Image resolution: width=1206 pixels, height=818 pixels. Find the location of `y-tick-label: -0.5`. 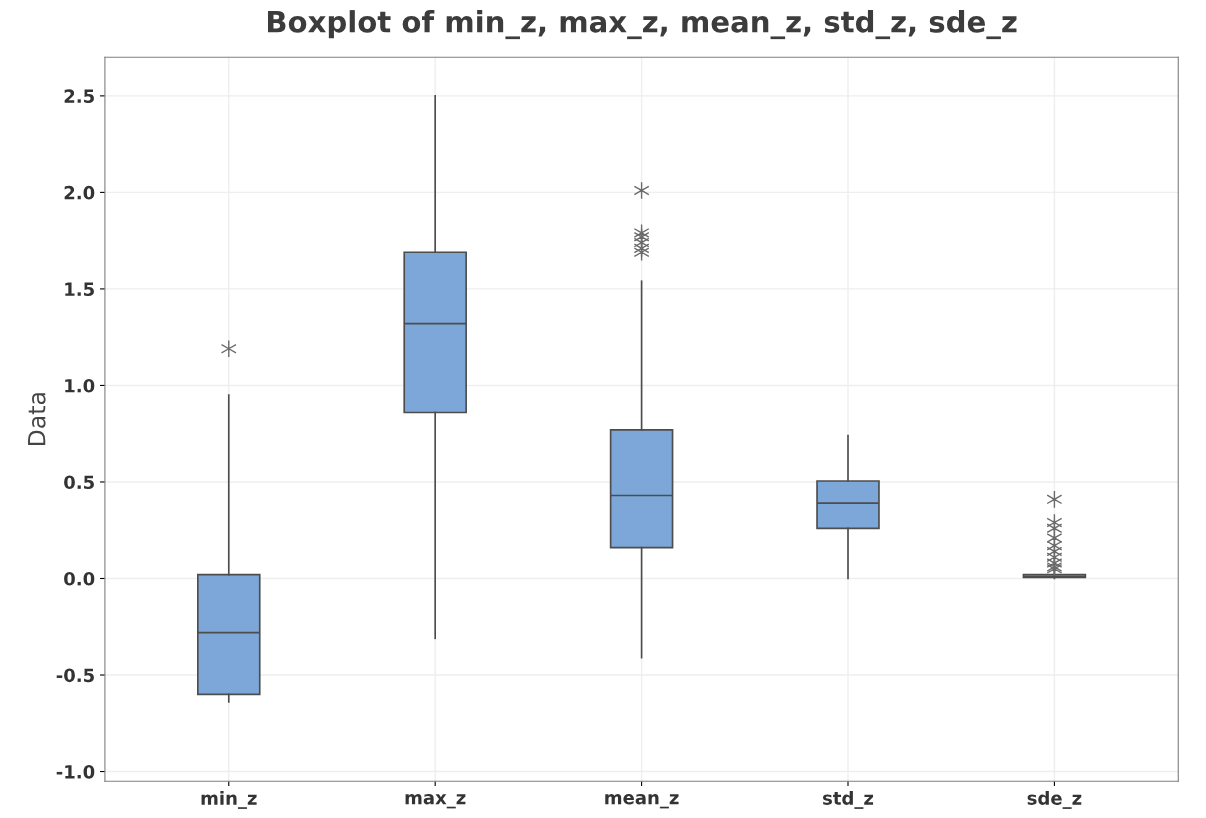

y-tick-label: -0.5 is located at coordinates (75, 675).